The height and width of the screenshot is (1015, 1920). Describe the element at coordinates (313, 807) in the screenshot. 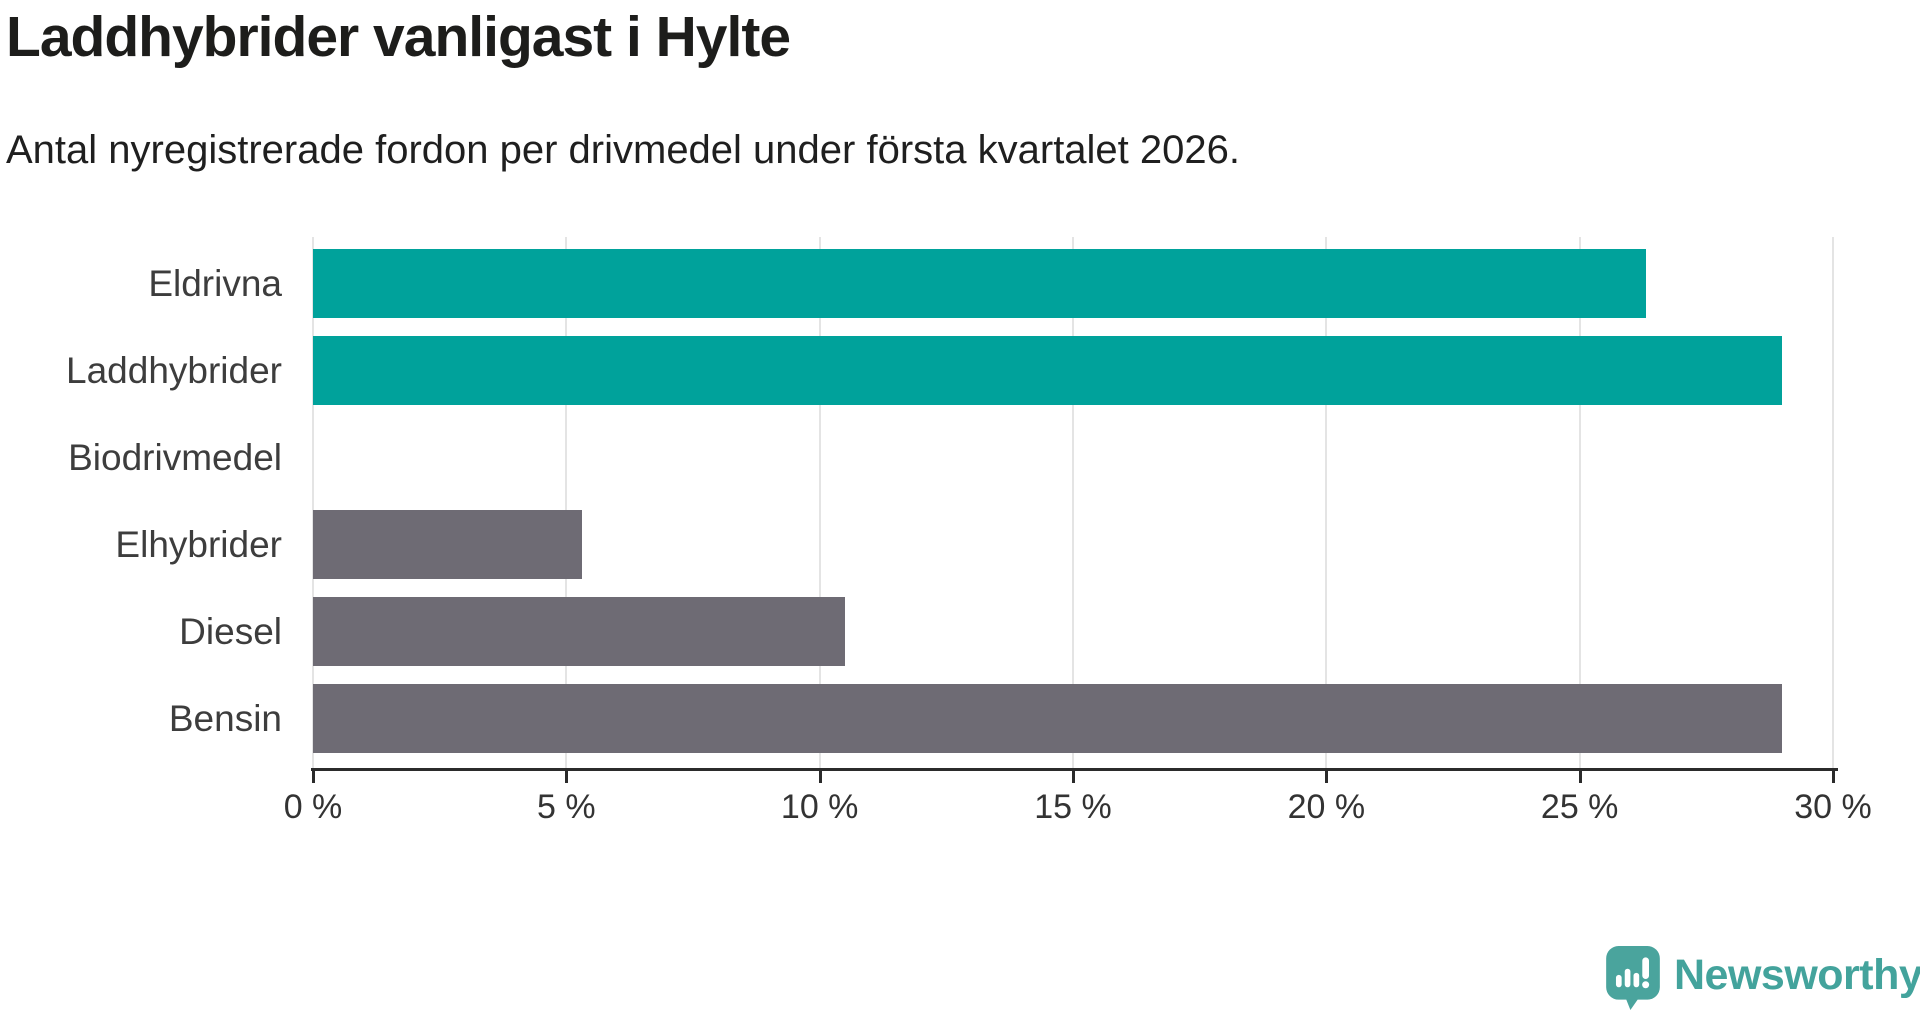

I see `x-tick-label: 0 %` at that location.